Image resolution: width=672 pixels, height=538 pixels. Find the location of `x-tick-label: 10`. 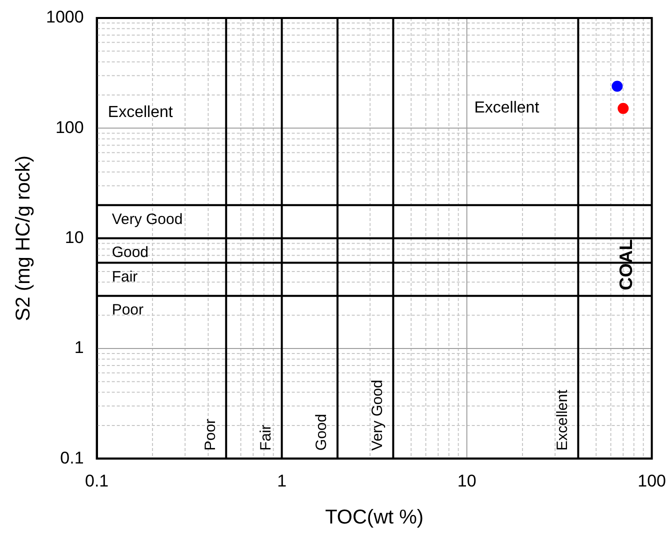

x-tick-label: 10 is located at coordinates (466, 480).